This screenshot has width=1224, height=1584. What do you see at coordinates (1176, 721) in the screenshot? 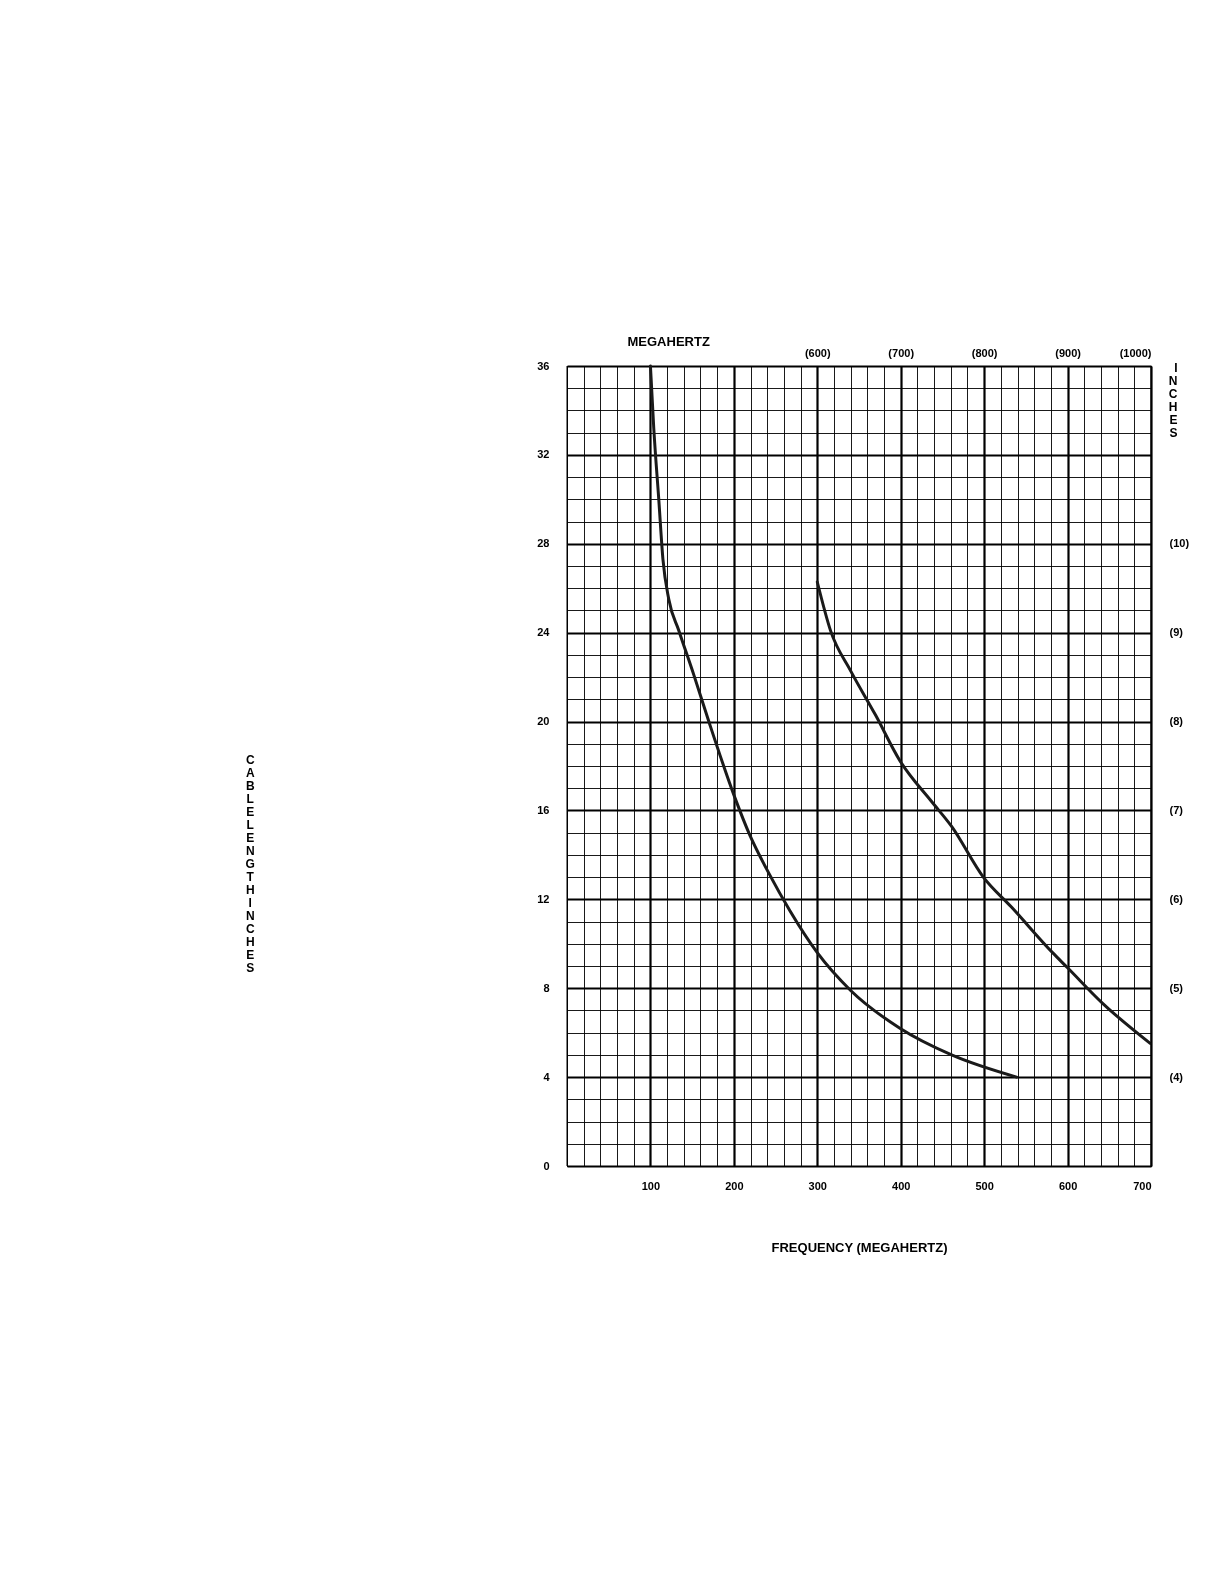
I see `y2-tick-label: (8)` at bounding box center [1176, 721].